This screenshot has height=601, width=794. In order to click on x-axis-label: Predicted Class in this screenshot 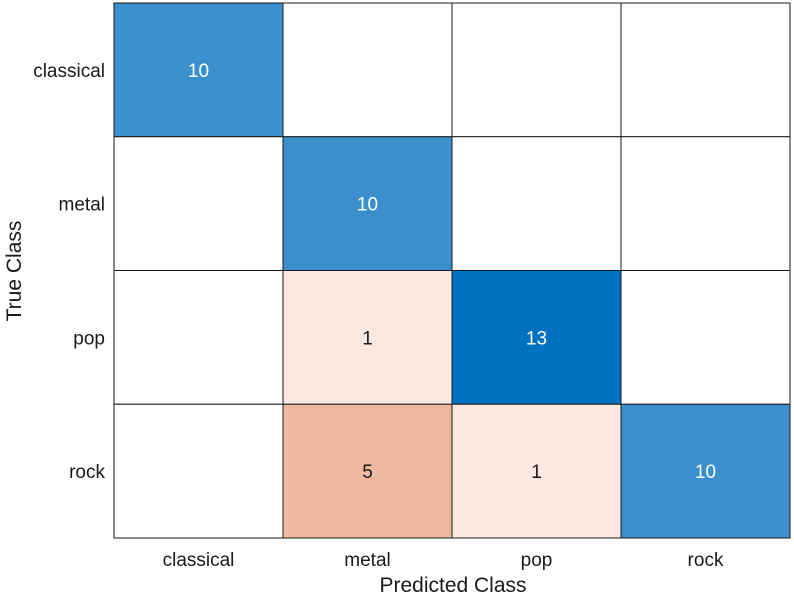, I will do `click(452, 585)`.